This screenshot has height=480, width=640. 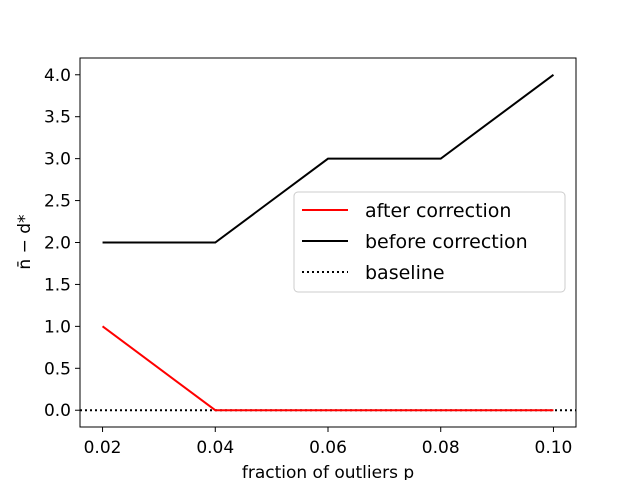 I want to click on x-tick-label: 0.02, so click(x=103, y=448).